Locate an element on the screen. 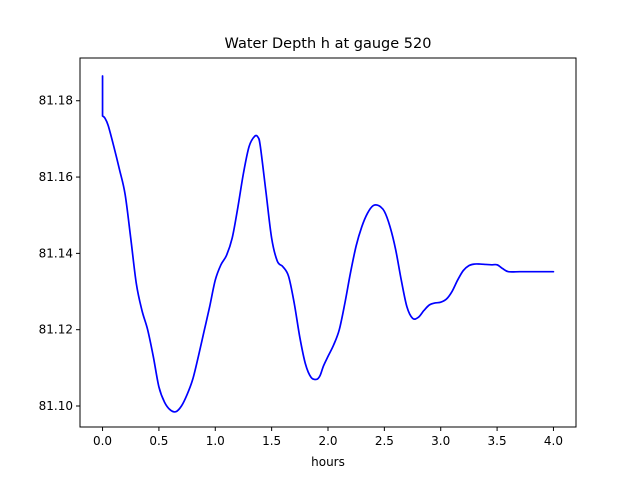  x-tick-label: 4.0 is located at coordinates (553, 441).